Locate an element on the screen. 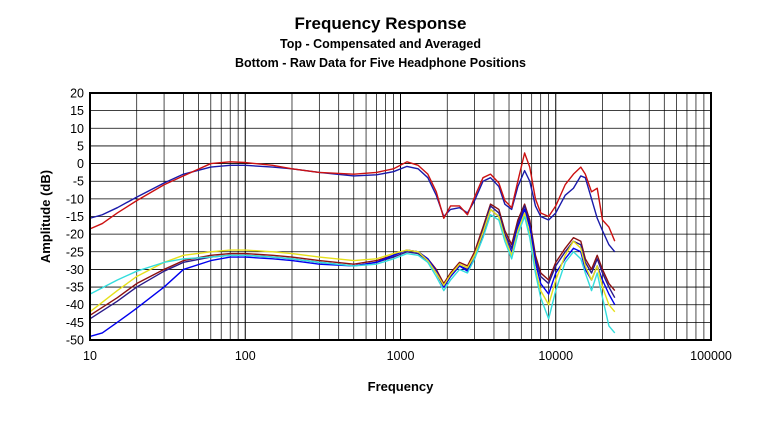 Image resolution: width=761 pixels, height=423 pixels. chart-subtitle-top: Top - Compensated and Averaged is located at coordinates (380, 44).